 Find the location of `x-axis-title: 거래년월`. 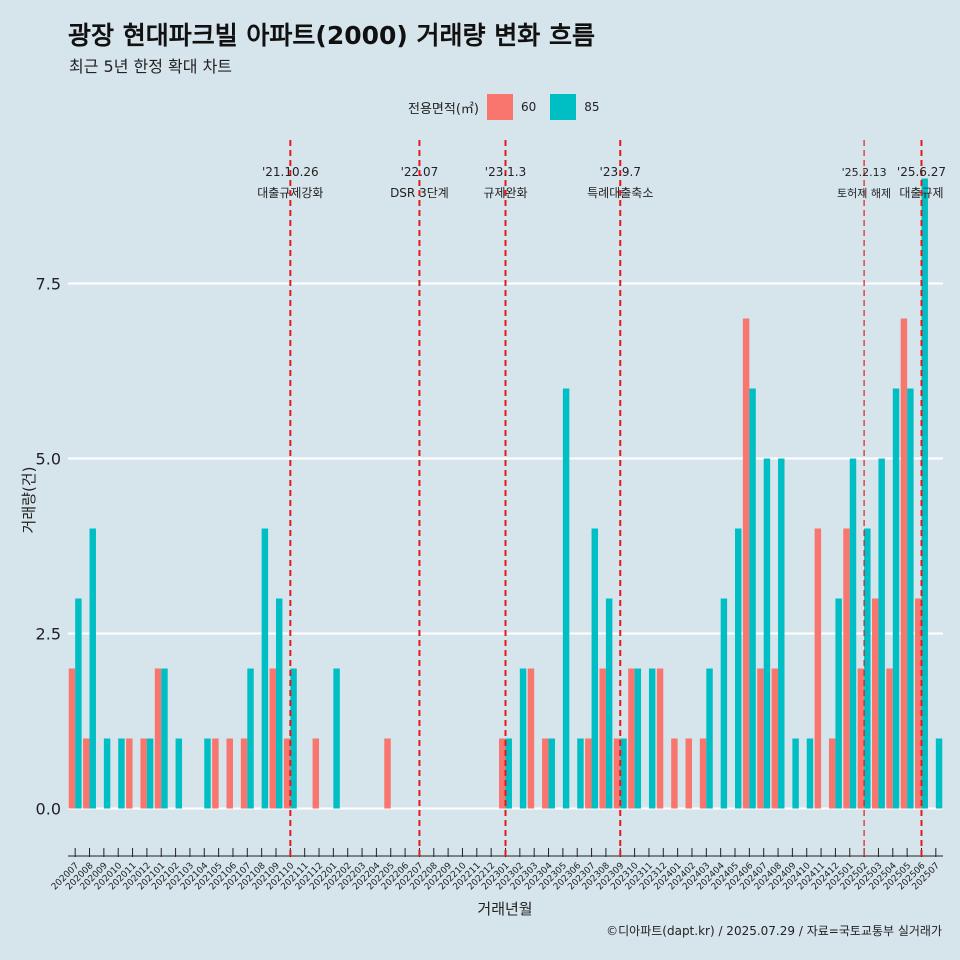

x-axis-title: 거래년월 is located at coordinates (504, 909).